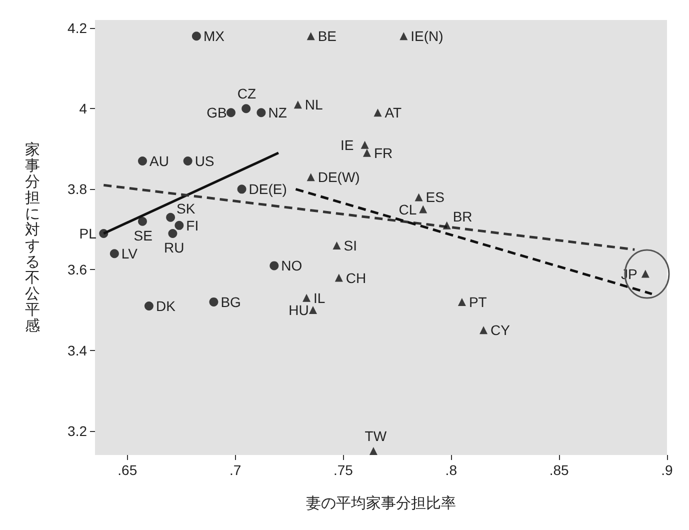  What do you see at coordinates (435, 197) in the screenshot?
I see `annotation: ES` at bounding box center [435, 197].